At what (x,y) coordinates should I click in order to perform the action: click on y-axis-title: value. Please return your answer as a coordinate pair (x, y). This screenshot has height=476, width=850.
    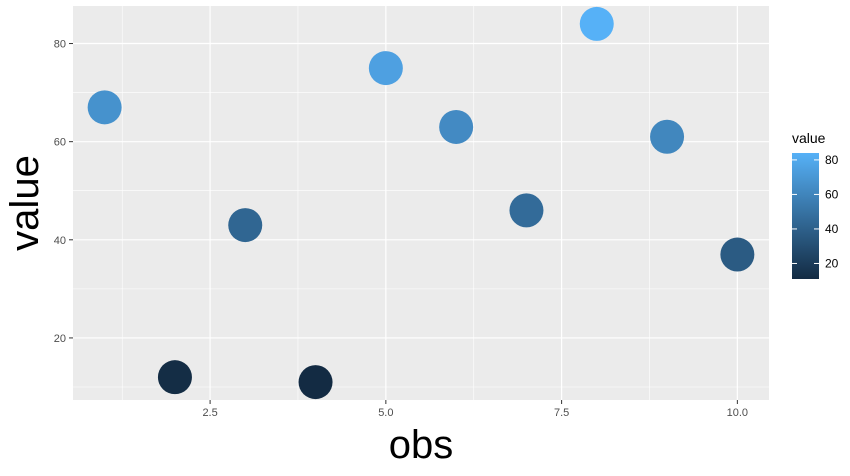
    Looking at the image, I should click on (25, 203).